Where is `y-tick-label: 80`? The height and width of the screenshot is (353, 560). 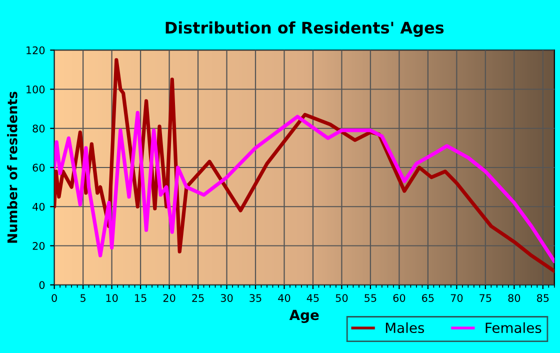 y-tick-label: 80 is located at coordinates (38, 128).